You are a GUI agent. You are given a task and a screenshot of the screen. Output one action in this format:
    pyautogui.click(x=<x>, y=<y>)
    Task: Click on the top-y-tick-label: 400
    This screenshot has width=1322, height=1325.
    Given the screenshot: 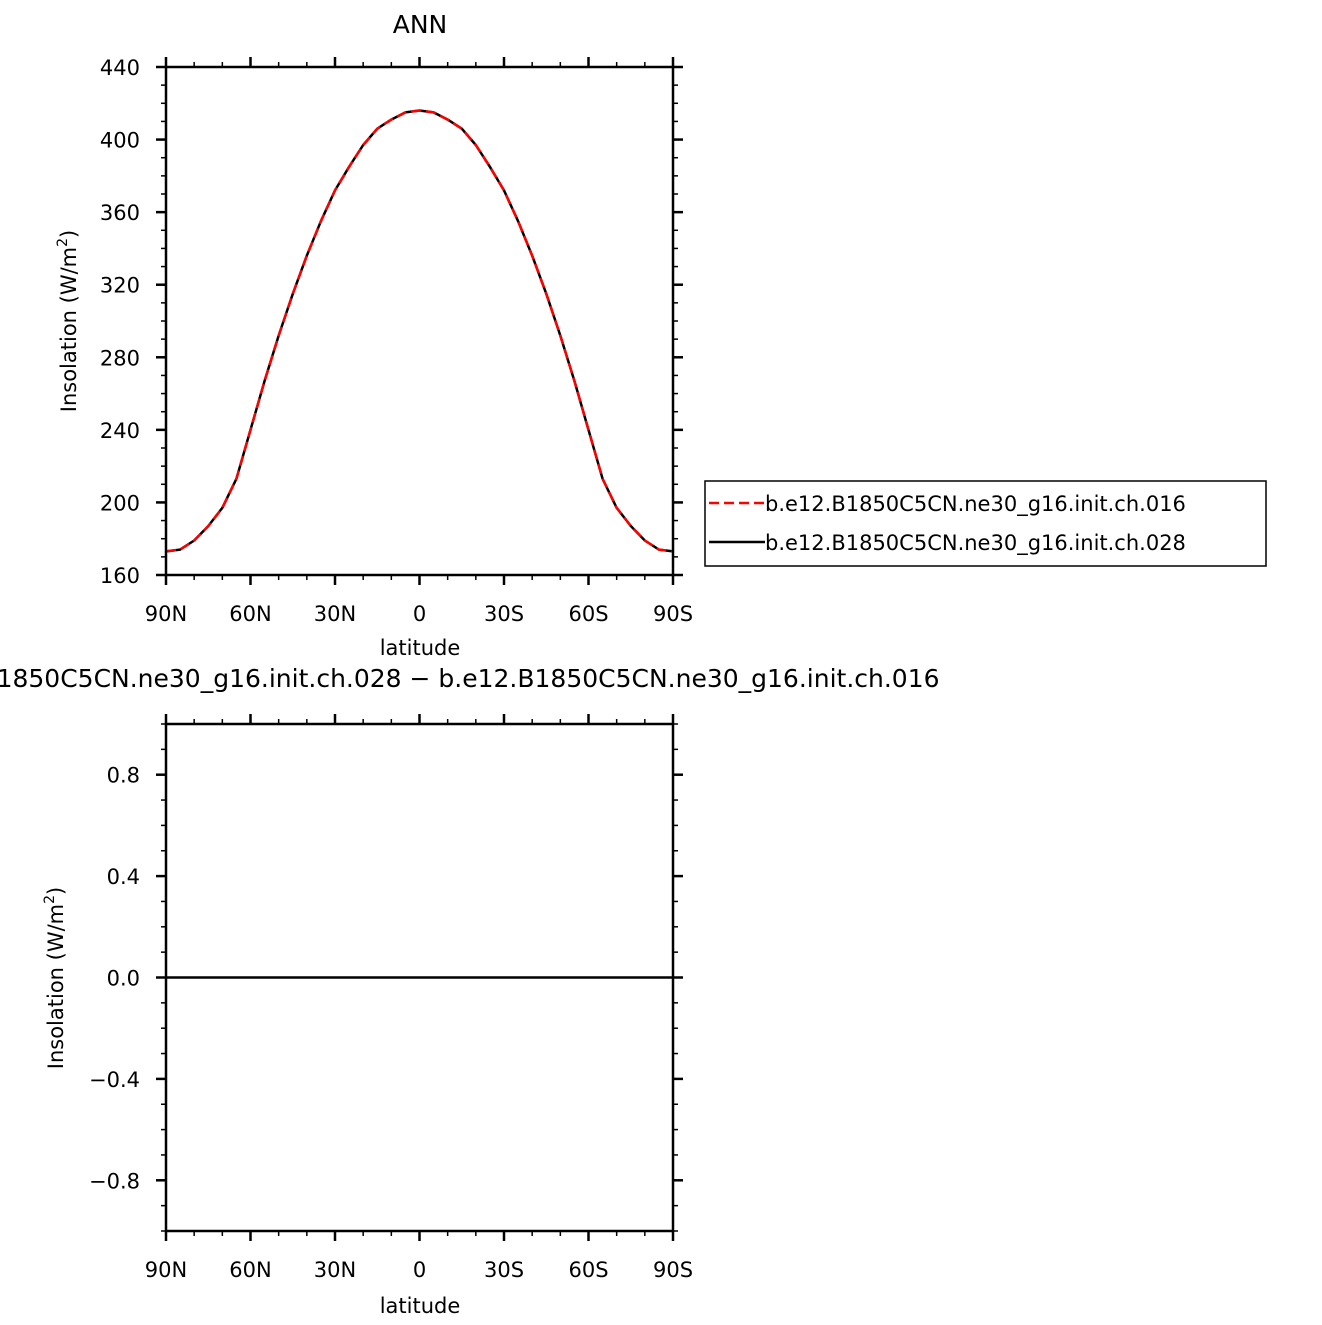 What is the action you would take?
    pyautogui.click(x=120, y=141)
    